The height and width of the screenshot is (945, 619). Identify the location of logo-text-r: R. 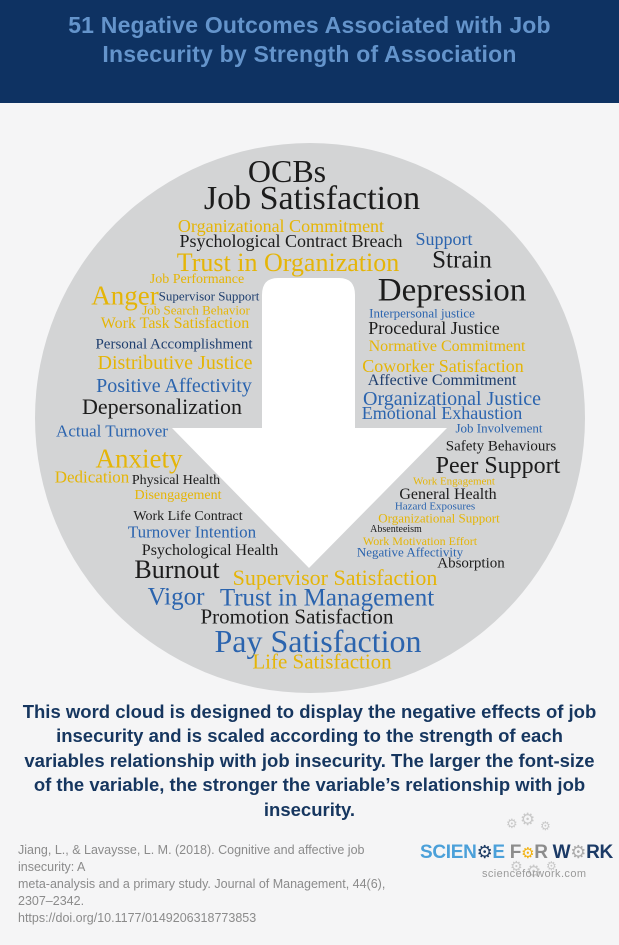
(541, 852).